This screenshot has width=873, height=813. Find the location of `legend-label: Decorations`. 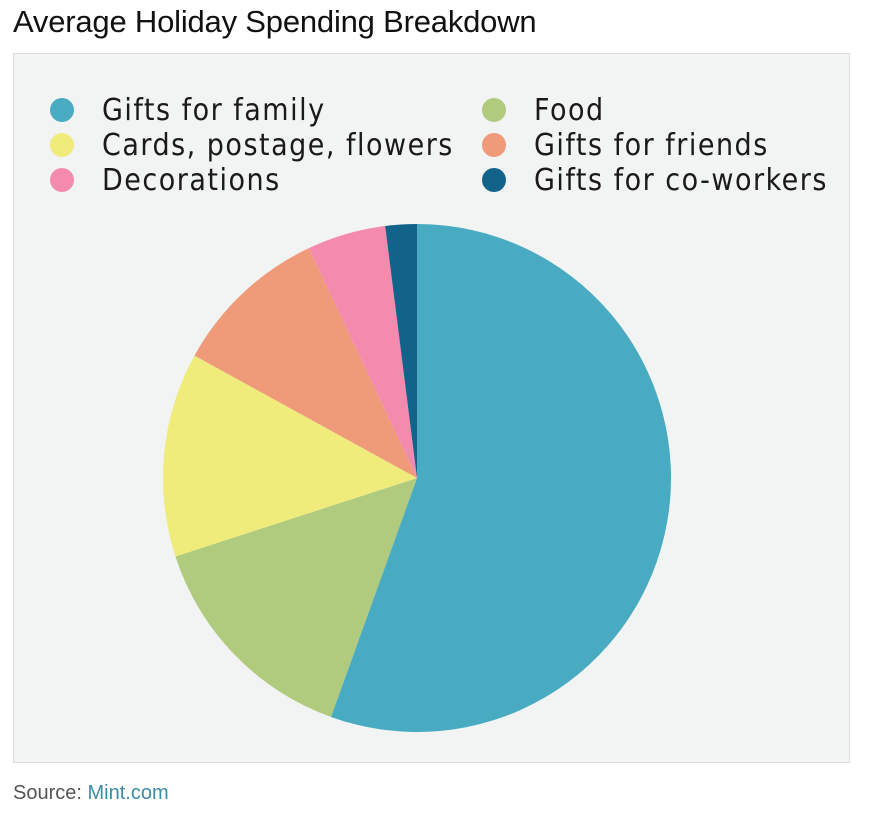

legend-label: Decorations is located at coordinates (191, 180).